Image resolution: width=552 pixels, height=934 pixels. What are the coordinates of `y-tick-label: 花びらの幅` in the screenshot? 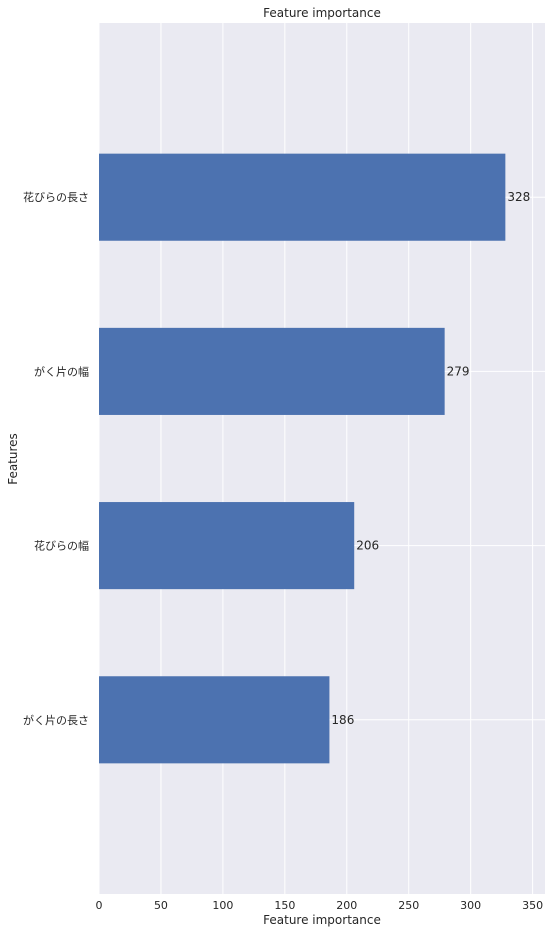 It's located at (61, 546).